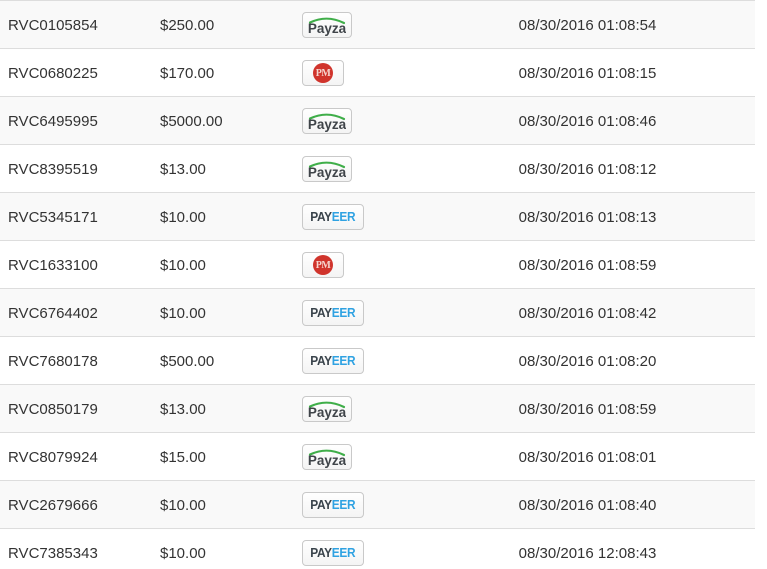  Describe the element at coordinates (76, 548) in the screenshot. I see `transaction-id-cell: RVC7385343` at that location.